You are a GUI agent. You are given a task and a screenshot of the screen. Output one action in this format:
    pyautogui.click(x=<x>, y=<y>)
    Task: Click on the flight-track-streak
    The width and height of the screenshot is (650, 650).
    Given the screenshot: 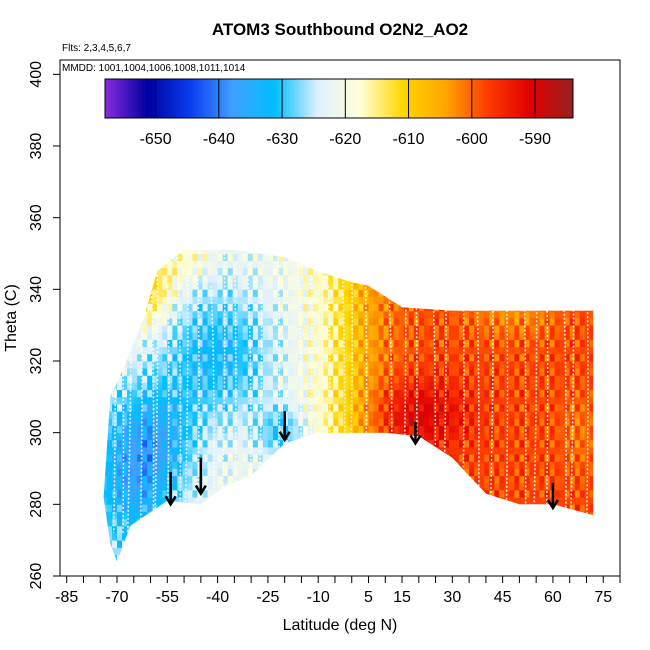 What is the action you would take?
    pyautogui.click(x=179, y=393)
    